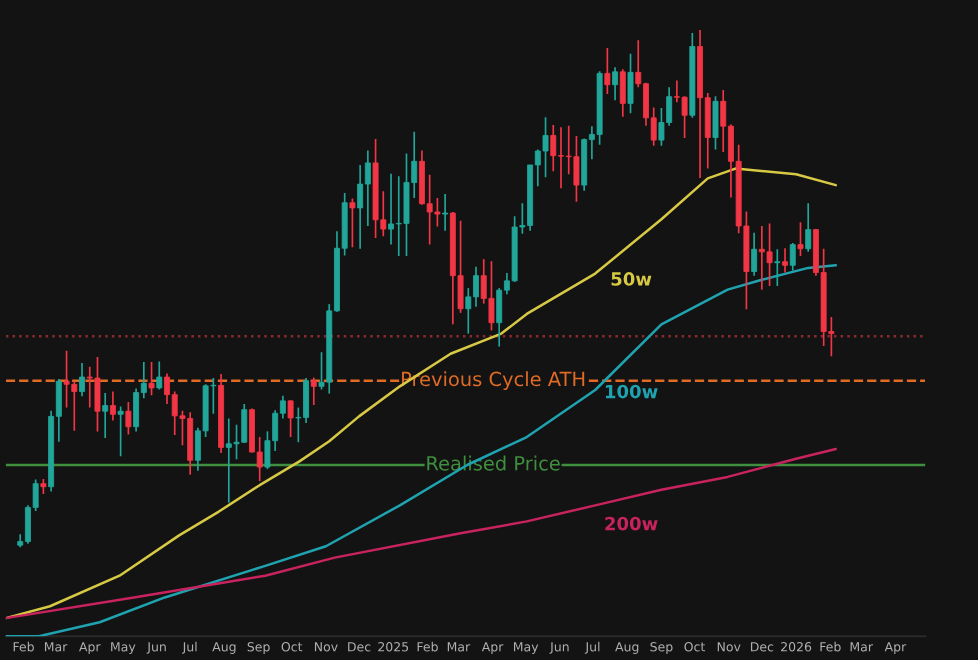 The image size is (978, 660). Describe the element at coordinates (631, 391) in the screenshot. I see `series-label: 100w` at that location.